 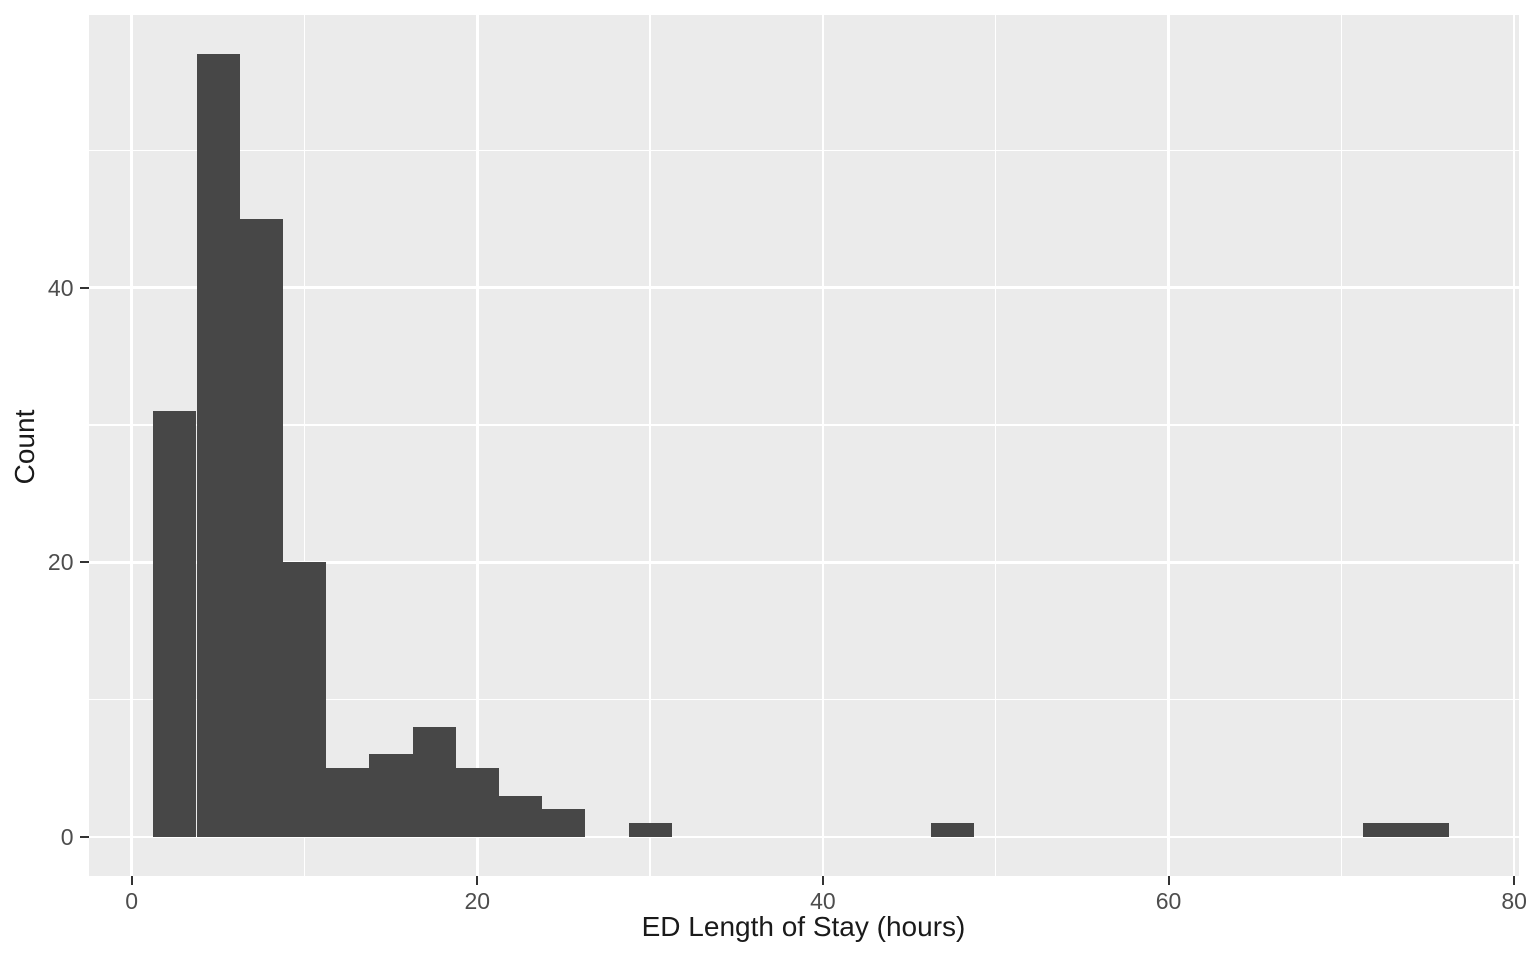 I want to click on x-axis-title: ED Length of Stay (hours), so click(x=803, y=926).